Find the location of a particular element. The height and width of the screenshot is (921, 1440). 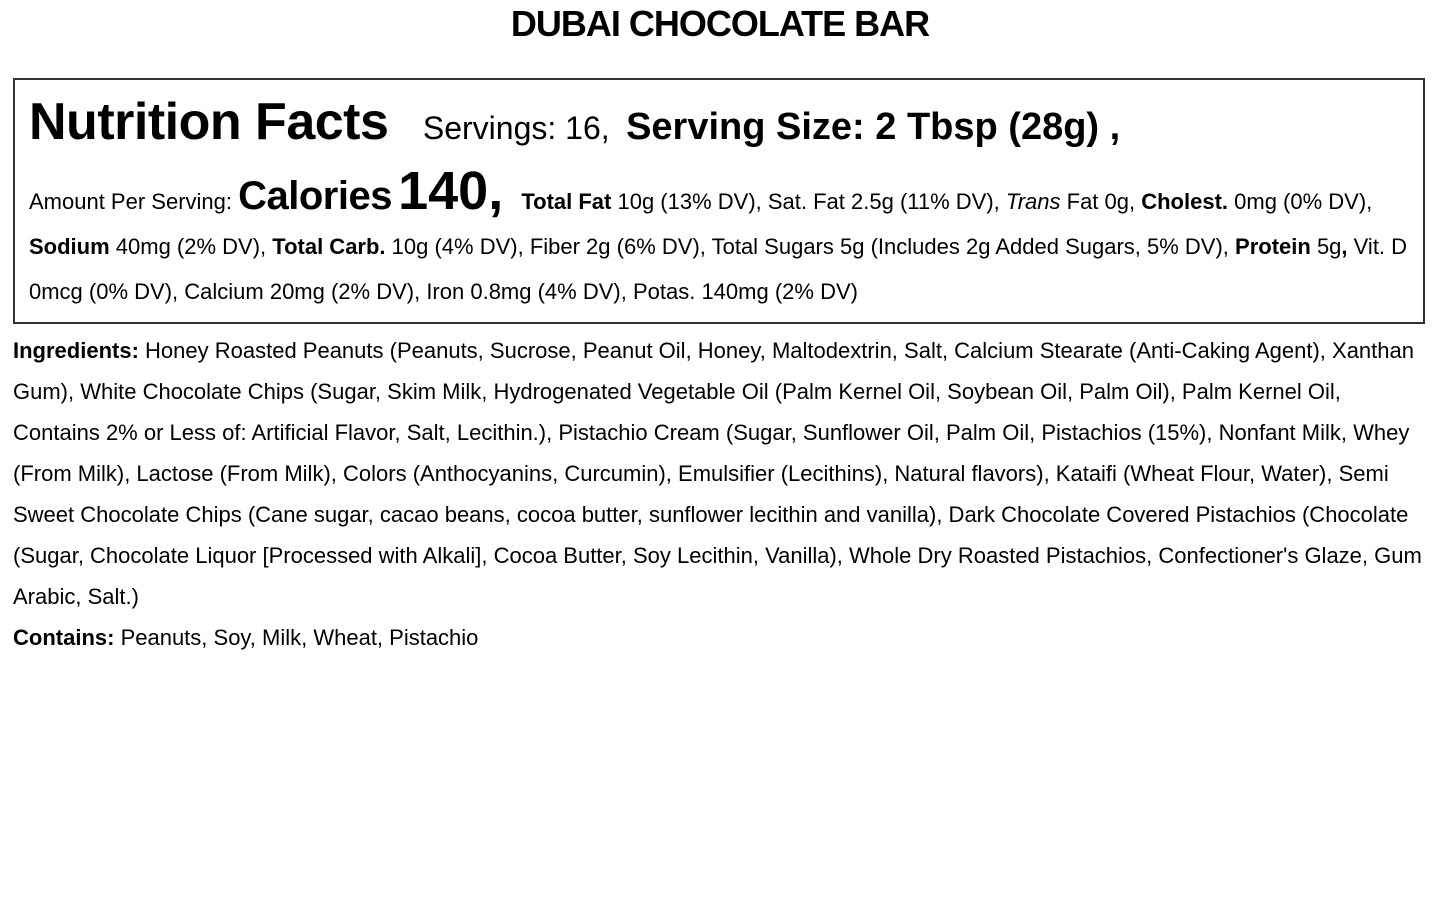

nutrient-text: Cholest. is located at coordinates (1185, 201).